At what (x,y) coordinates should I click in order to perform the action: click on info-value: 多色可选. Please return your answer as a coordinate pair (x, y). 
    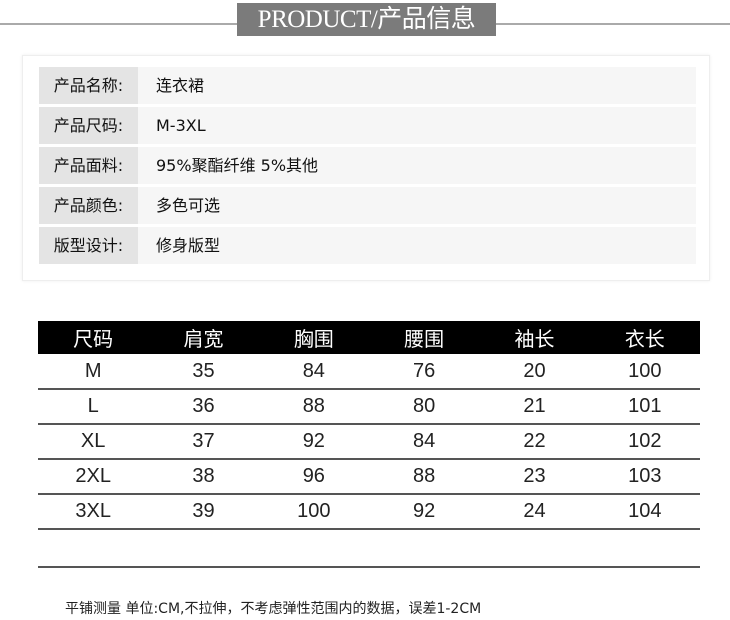
    Looking at the image, I should click on (417, 205).